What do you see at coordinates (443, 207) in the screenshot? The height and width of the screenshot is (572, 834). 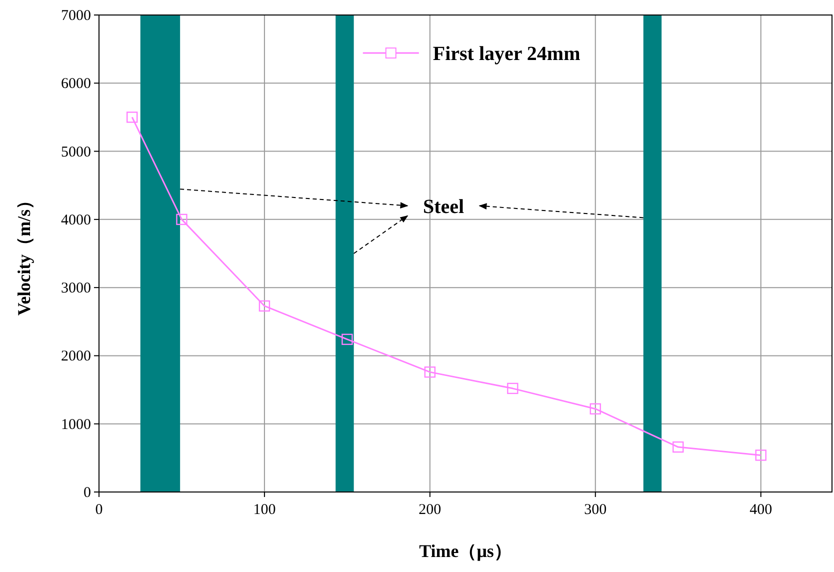 I see `annotation: Steel` at bounding box center [443, 207].